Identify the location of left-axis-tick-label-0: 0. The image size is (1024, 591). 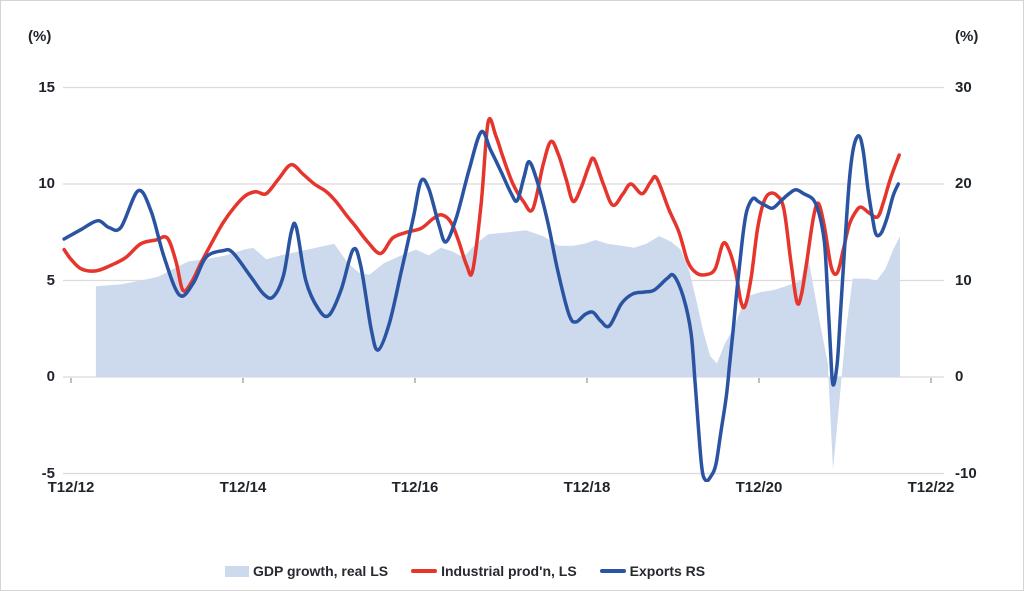
(50, 376).